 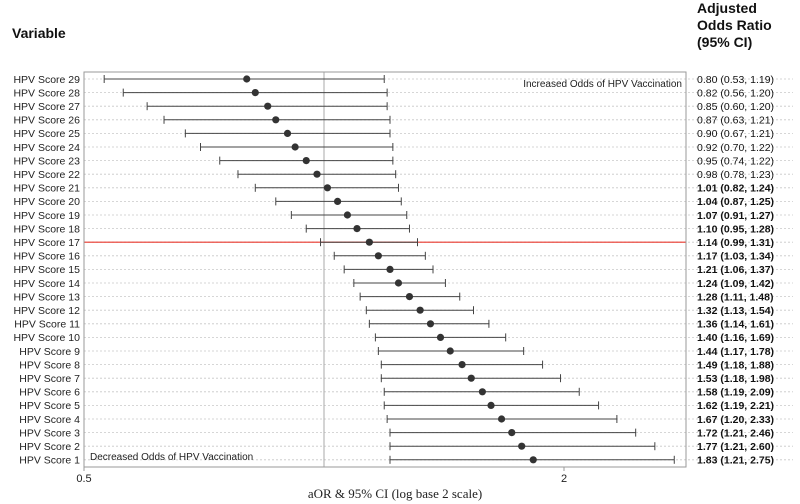 I want to click on x-axis-label: aOR & 95% CI (log base 2 scale), so click(x=395, y=493).